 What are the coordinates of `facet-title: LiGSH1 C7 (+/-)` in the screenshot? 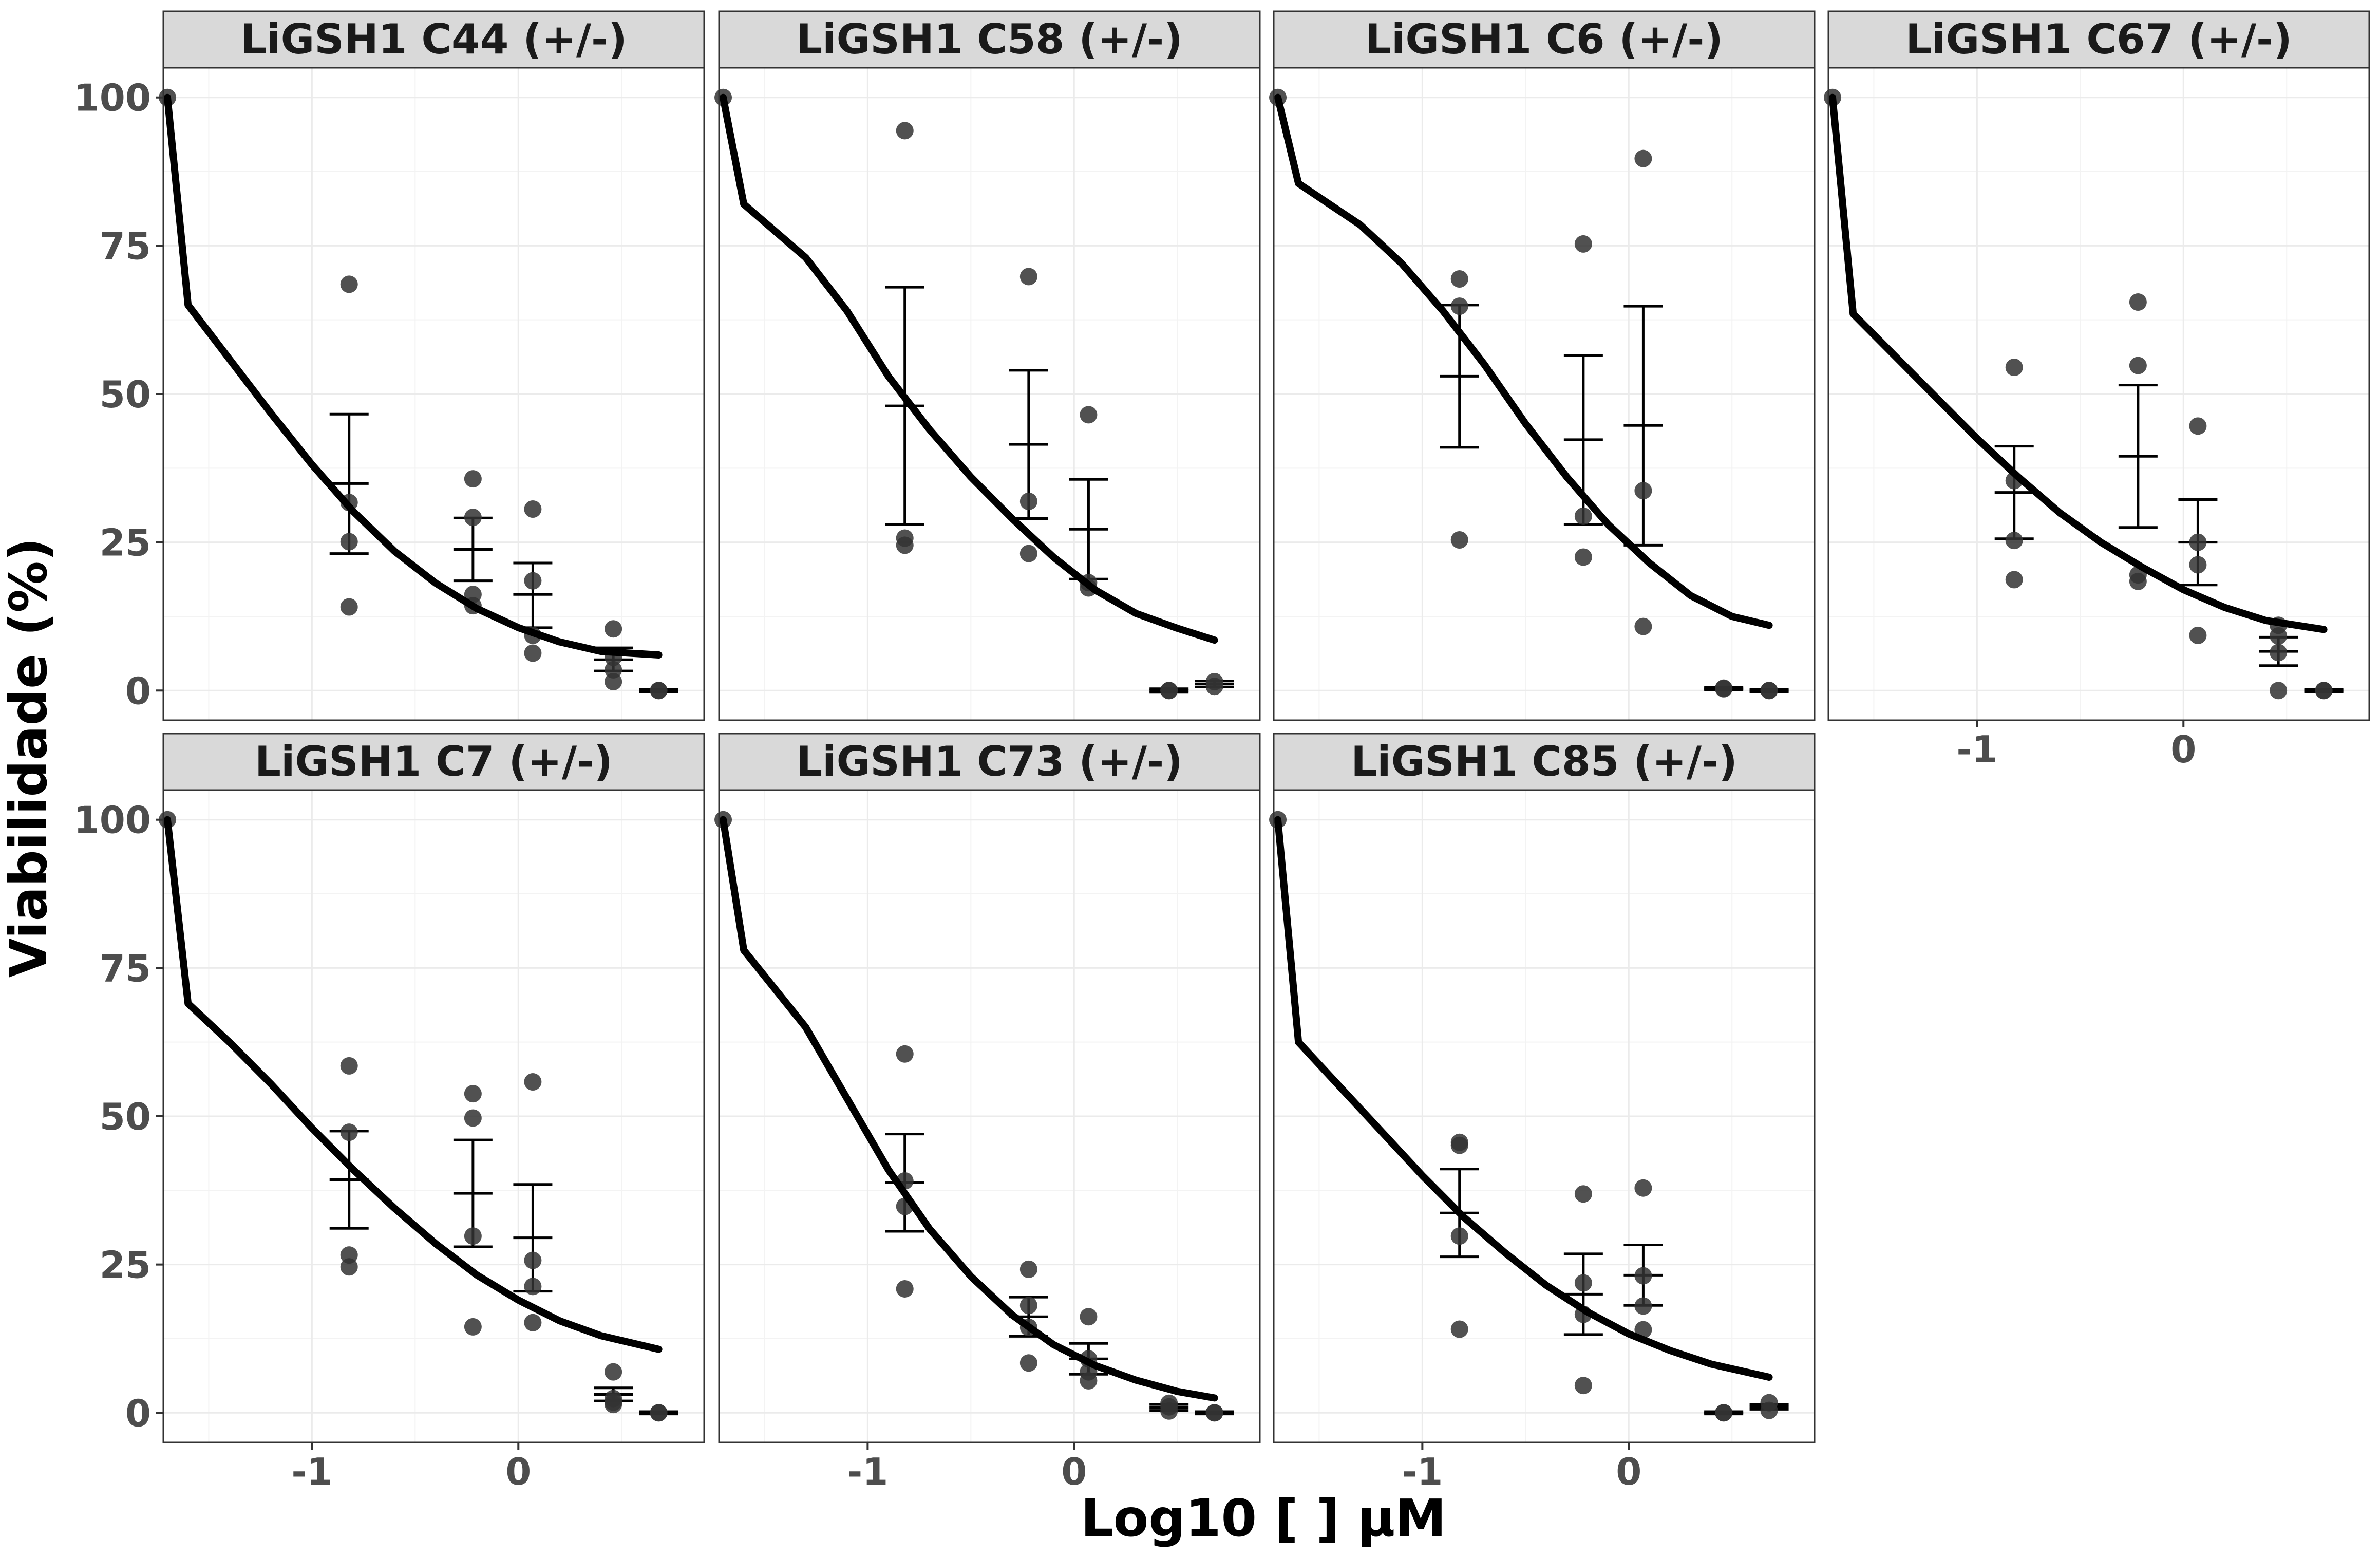 It's located at (434, 761).